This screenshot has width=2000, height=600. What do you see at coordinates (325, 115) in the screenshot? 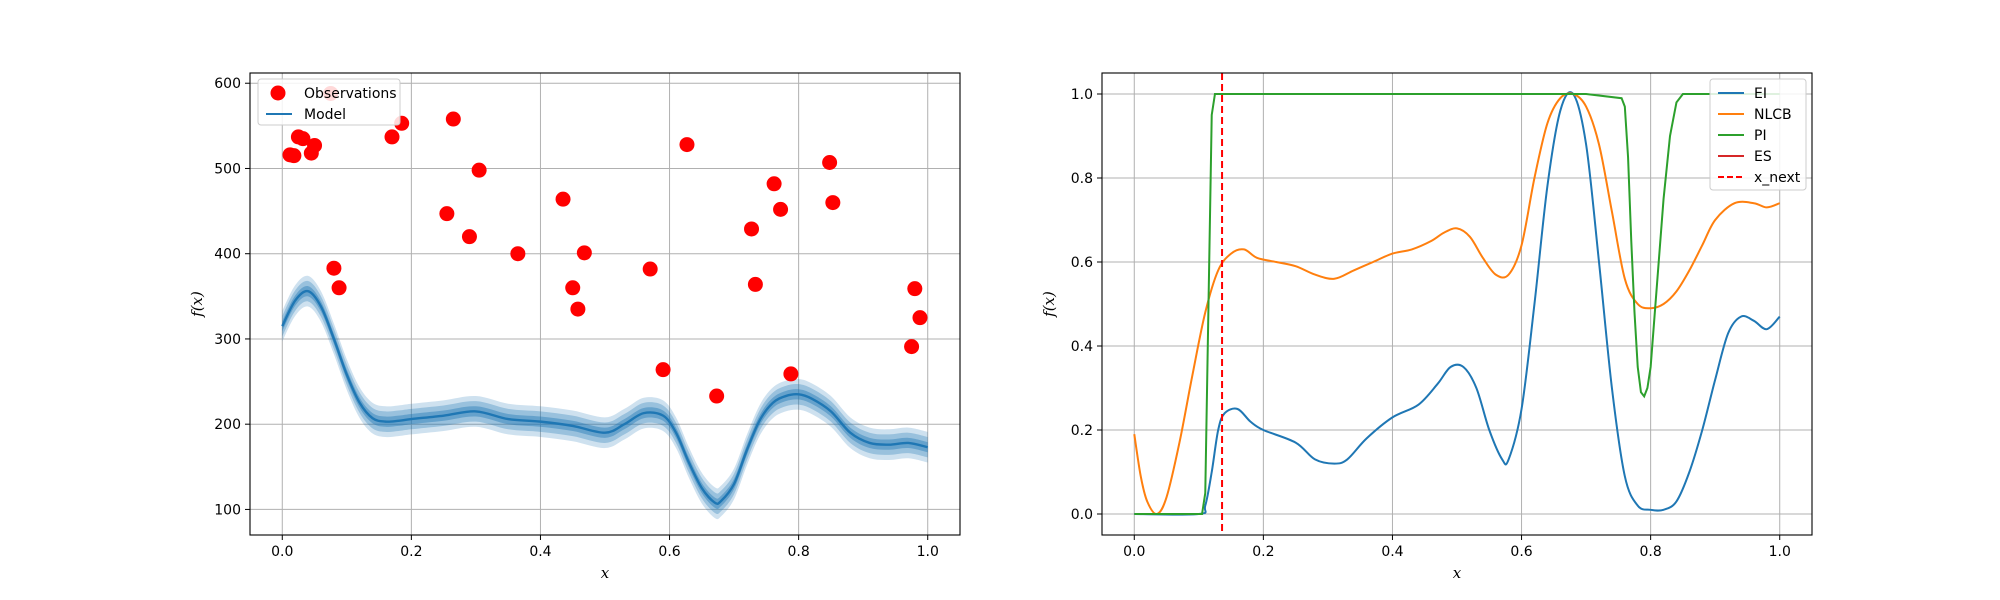
I see `legend-label-model: Model` at bounding box center [325, 115].